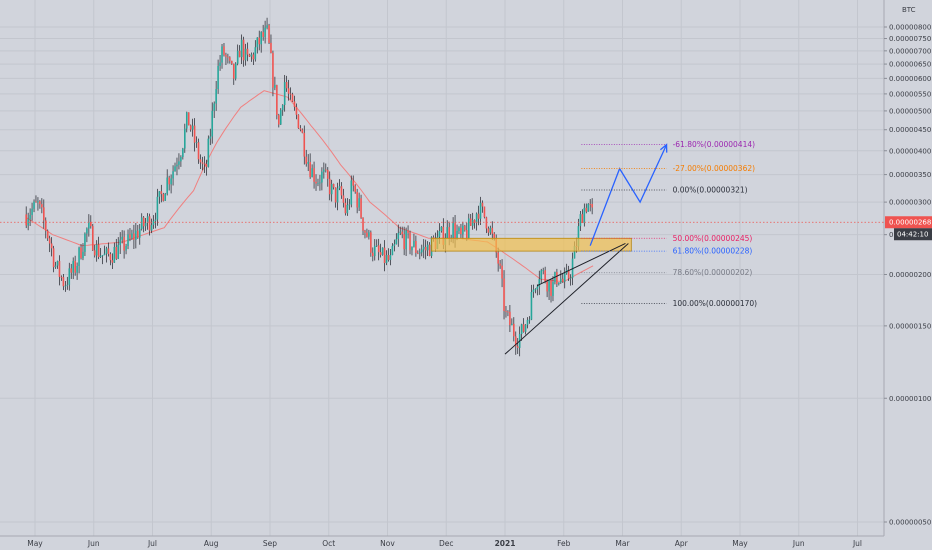  What do you see at coordinates (581, 264) in the screenshot?
I see `triangle-upper-line` at bounding box center [581, 264].